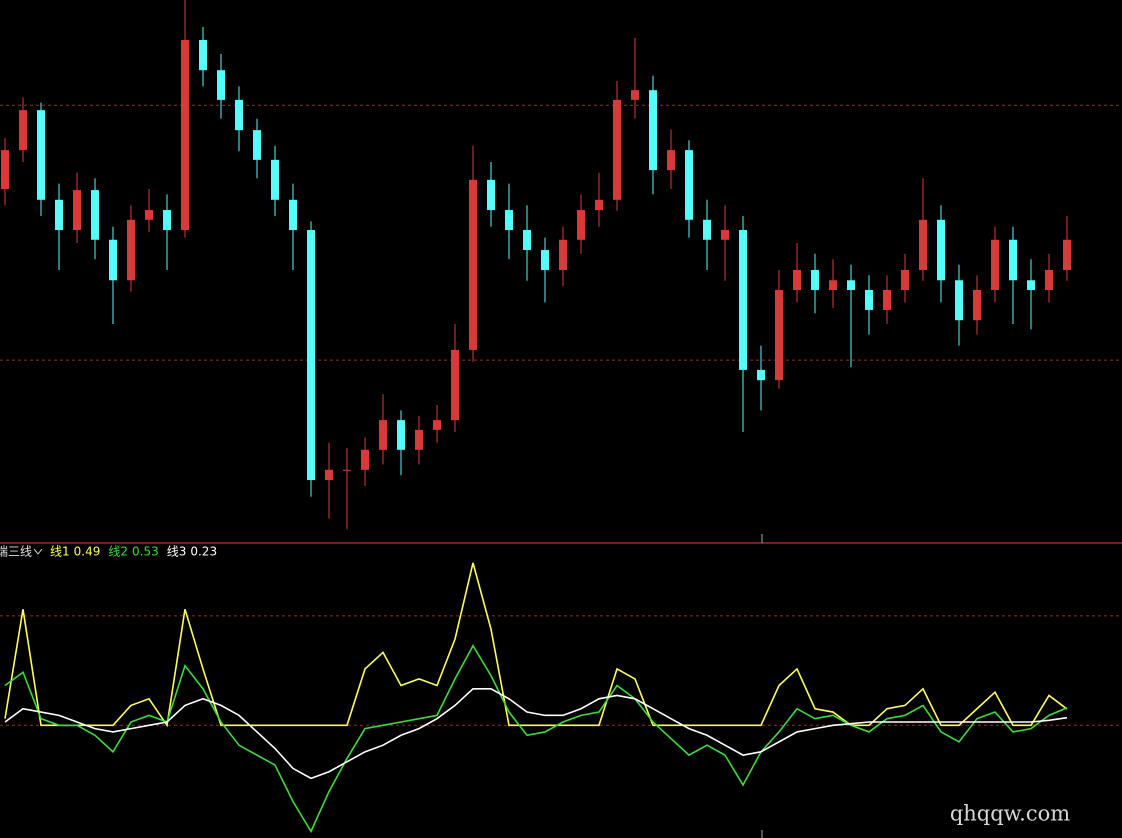  I want to click on legend-name: 线2, so click(118, 552).